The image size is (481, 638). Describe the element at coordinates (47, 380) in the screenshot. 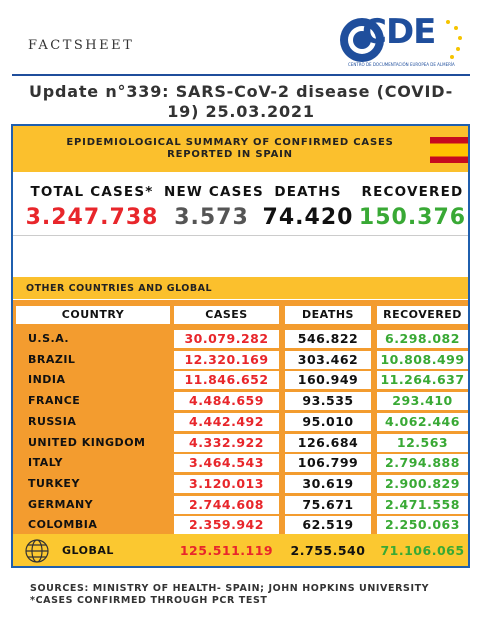

I see `country-name: INDIA` at that location.